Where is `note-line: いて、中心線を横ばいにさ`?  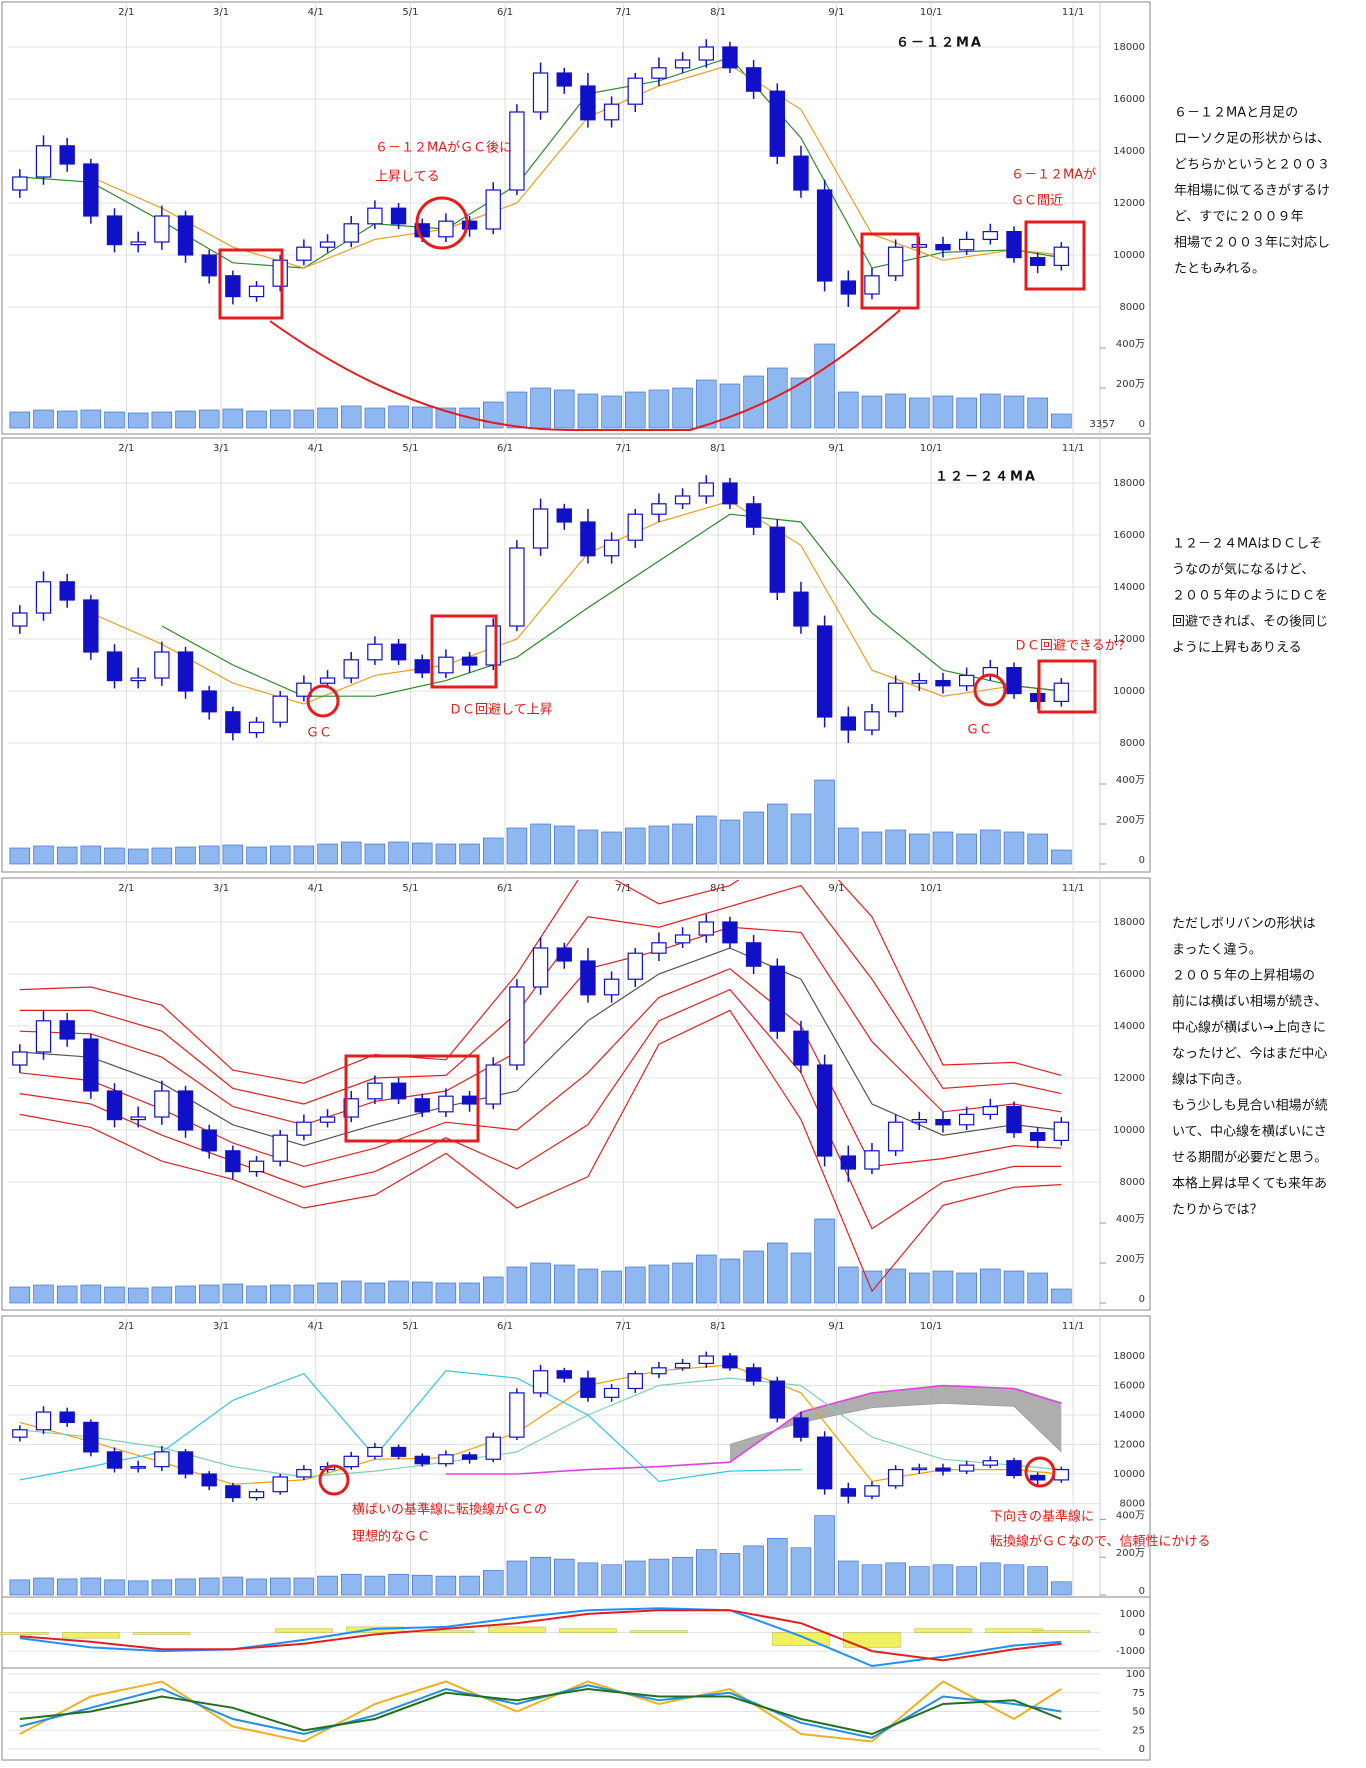 note-line: いて、中心線を横ばいにさ is located at coordinates (1249, 1132).